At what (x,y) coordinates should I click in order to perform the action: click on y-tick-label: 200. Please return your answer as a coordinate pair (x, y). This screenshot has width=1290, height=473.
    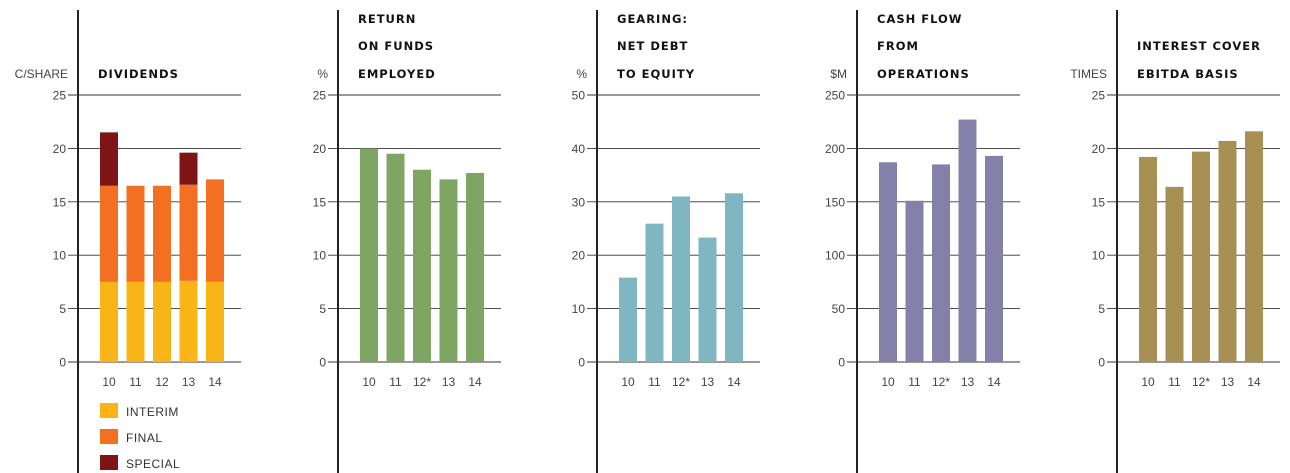
    Looking at the image, I should click on (835, 149).